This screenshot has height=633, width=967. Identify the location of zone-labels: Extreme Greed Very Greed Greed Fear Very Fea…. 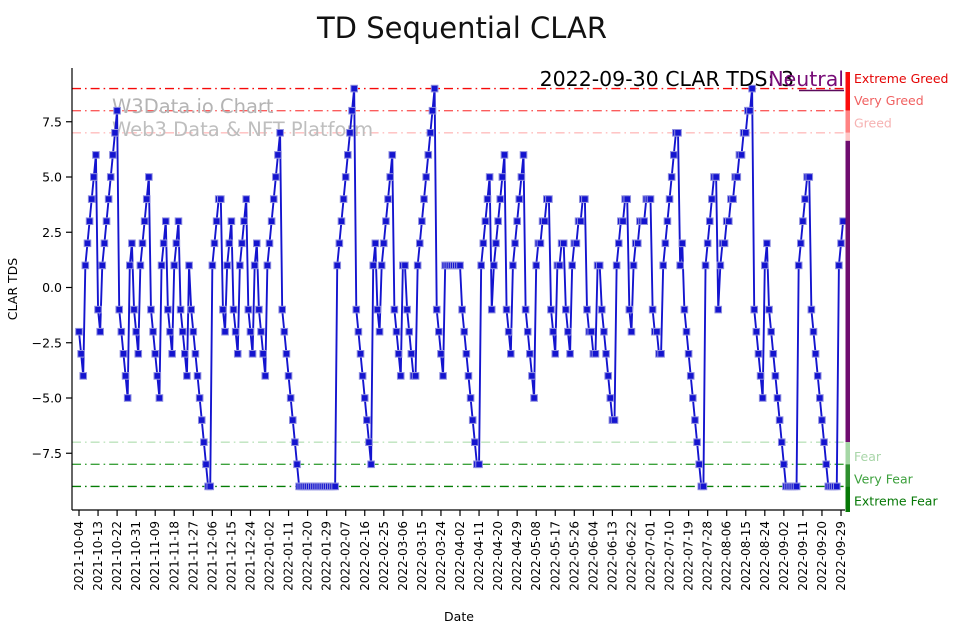
(901, 289).